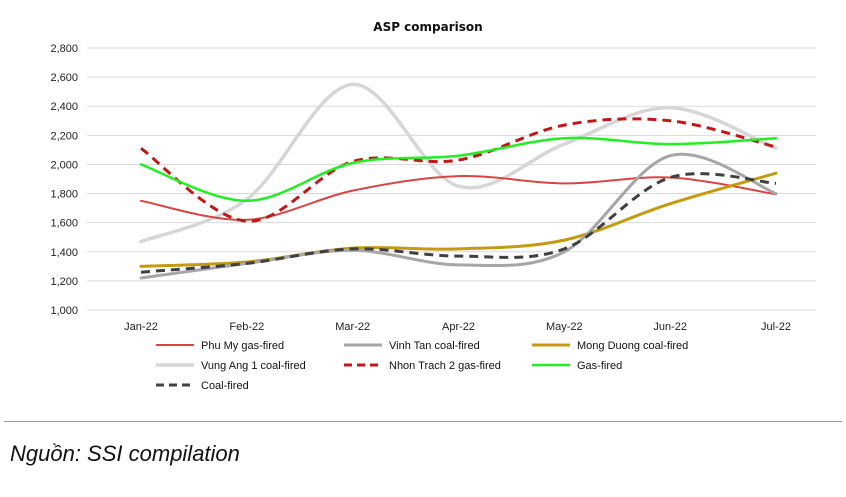  What do you see at coordinates (434, 346) in the screenshot?
I see `legend-label-vinh-tan-coal-fired: Vinh Tan coal-fired` at bounding box center [434, 346].